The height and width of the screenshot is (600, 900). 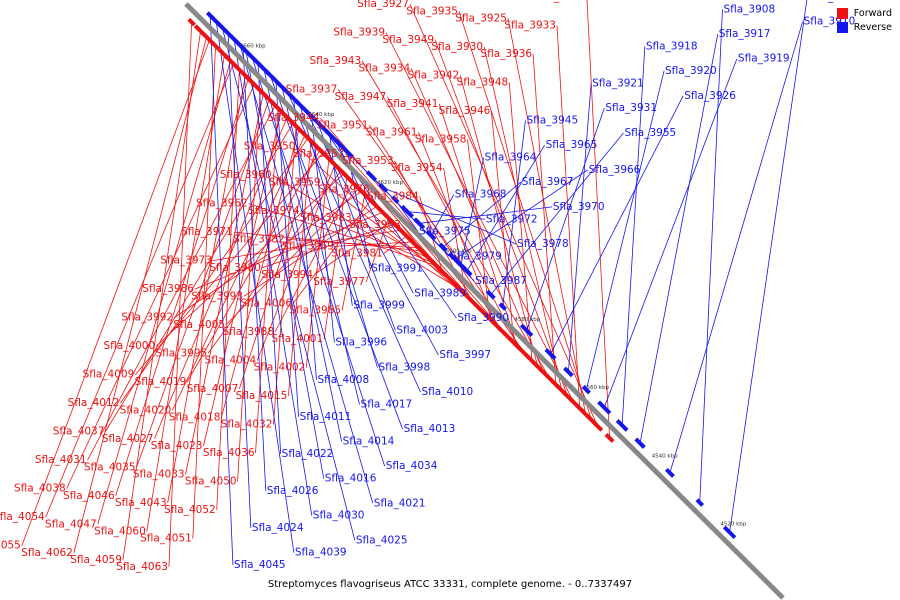 What do you see at coordinates (506, 54) in the screenshot?
I see `gene-label: Sfla_3936` at bounding box center [506, 54].